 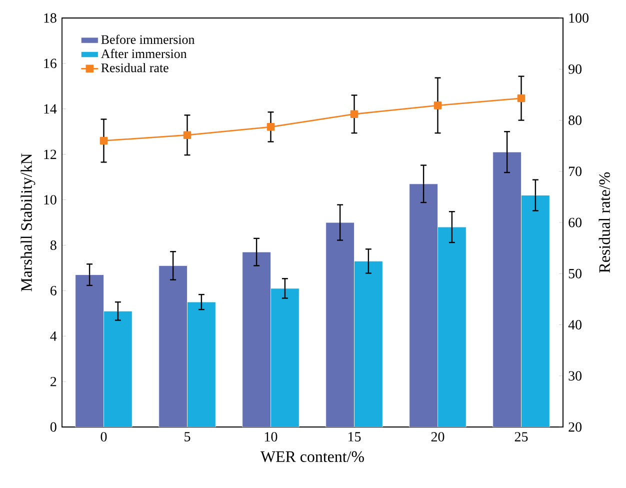 I want to click on y2-tick-label: 20, so click(x=575, y=427).